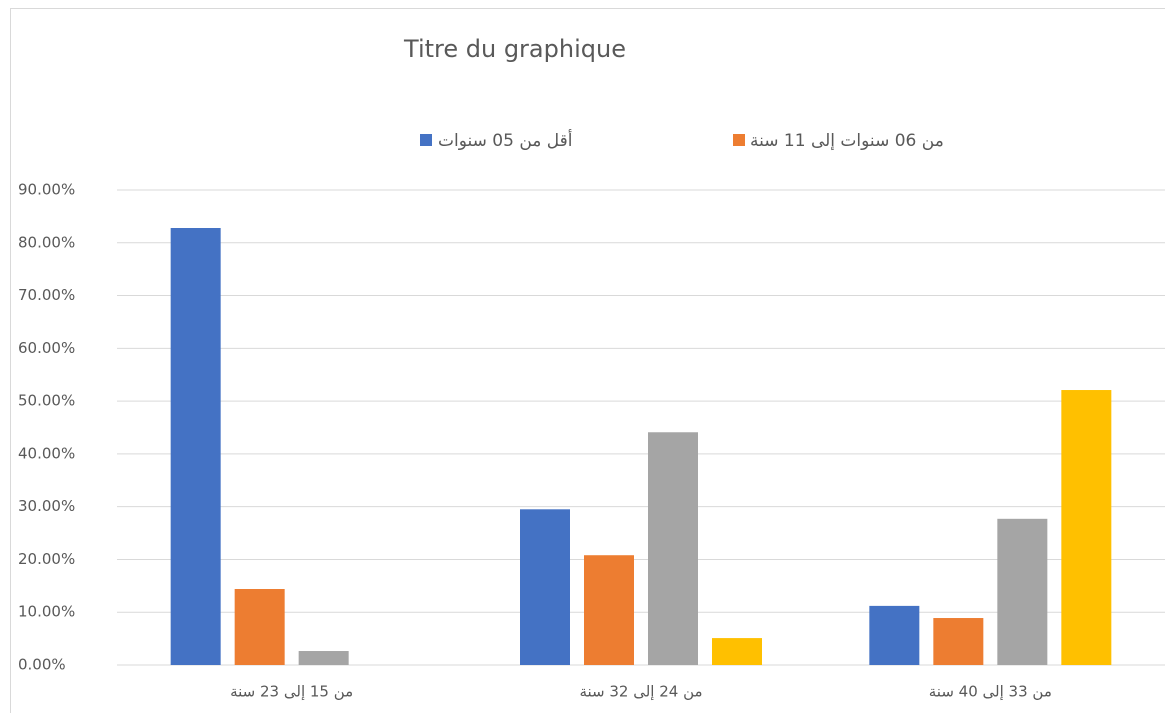 Image resolution: width=1165 pixels, height=713 pixels. What do you see at coordinates (46, 612) in the screenshot?
I see `y-tick-label: 10.00%` at bounding box center [46, 612].